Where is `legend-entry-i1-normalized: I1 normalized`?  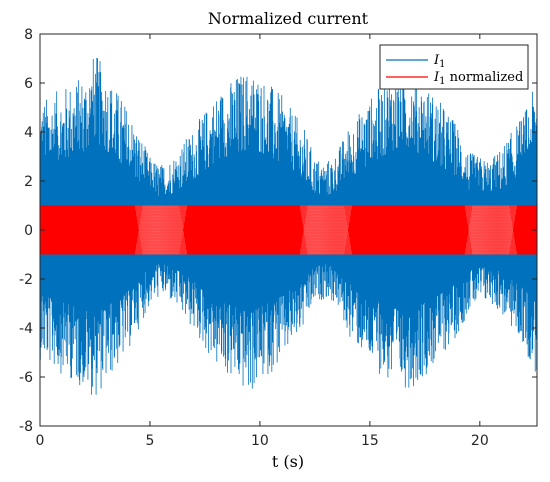 legend-entry-i1-normalized: I1 normalized is located at coordinates (454, 78).